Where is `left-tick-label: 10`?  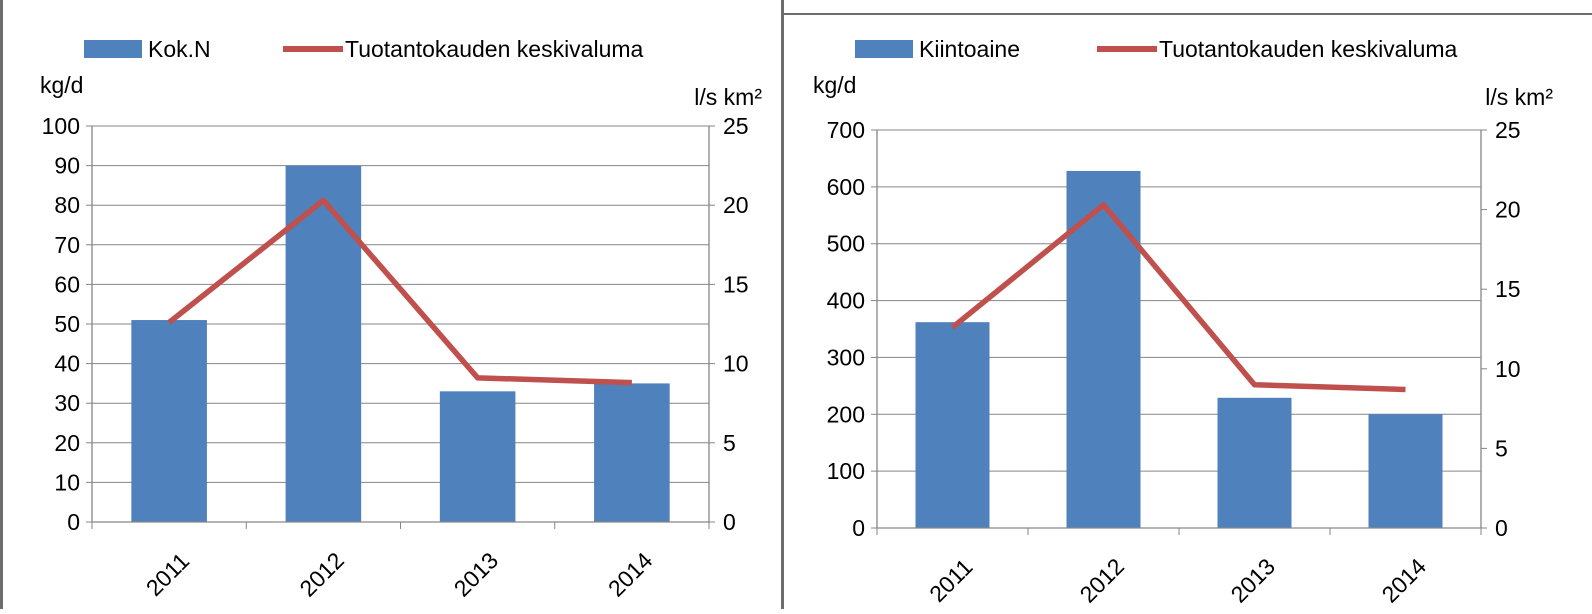 left-tick-label: 10 is located at coordinates (67, 482).